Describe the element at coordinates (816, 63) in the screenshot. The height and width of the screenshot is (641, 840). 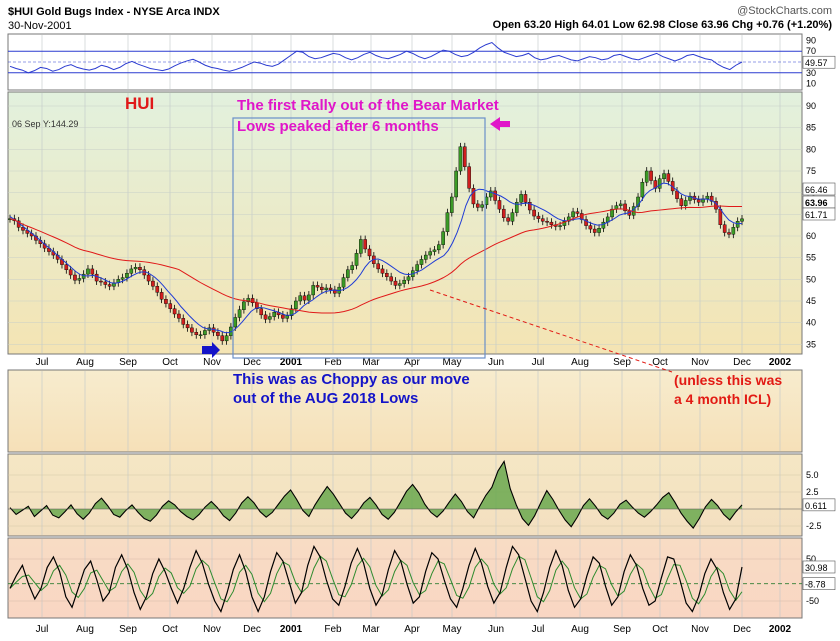
I see `rsi-last-label: 49.57` at that location.